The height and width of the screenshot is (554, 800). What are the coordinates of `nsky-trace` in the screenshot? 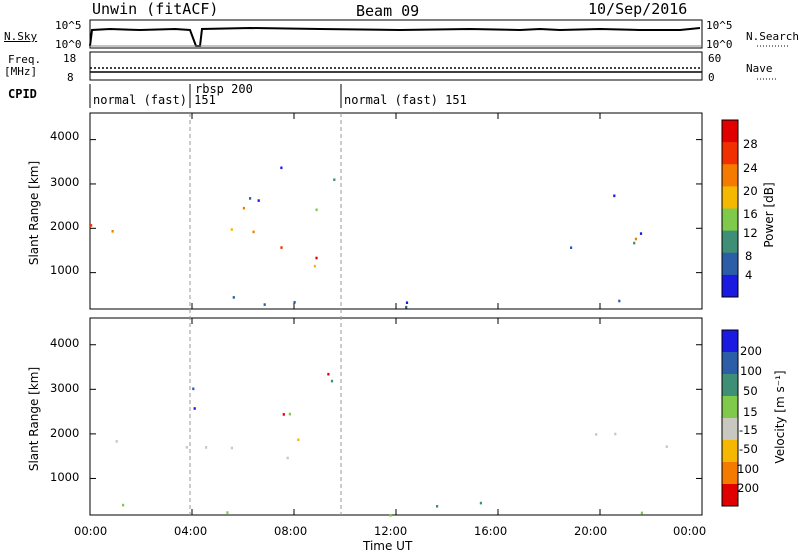 It's located at (395, 36).